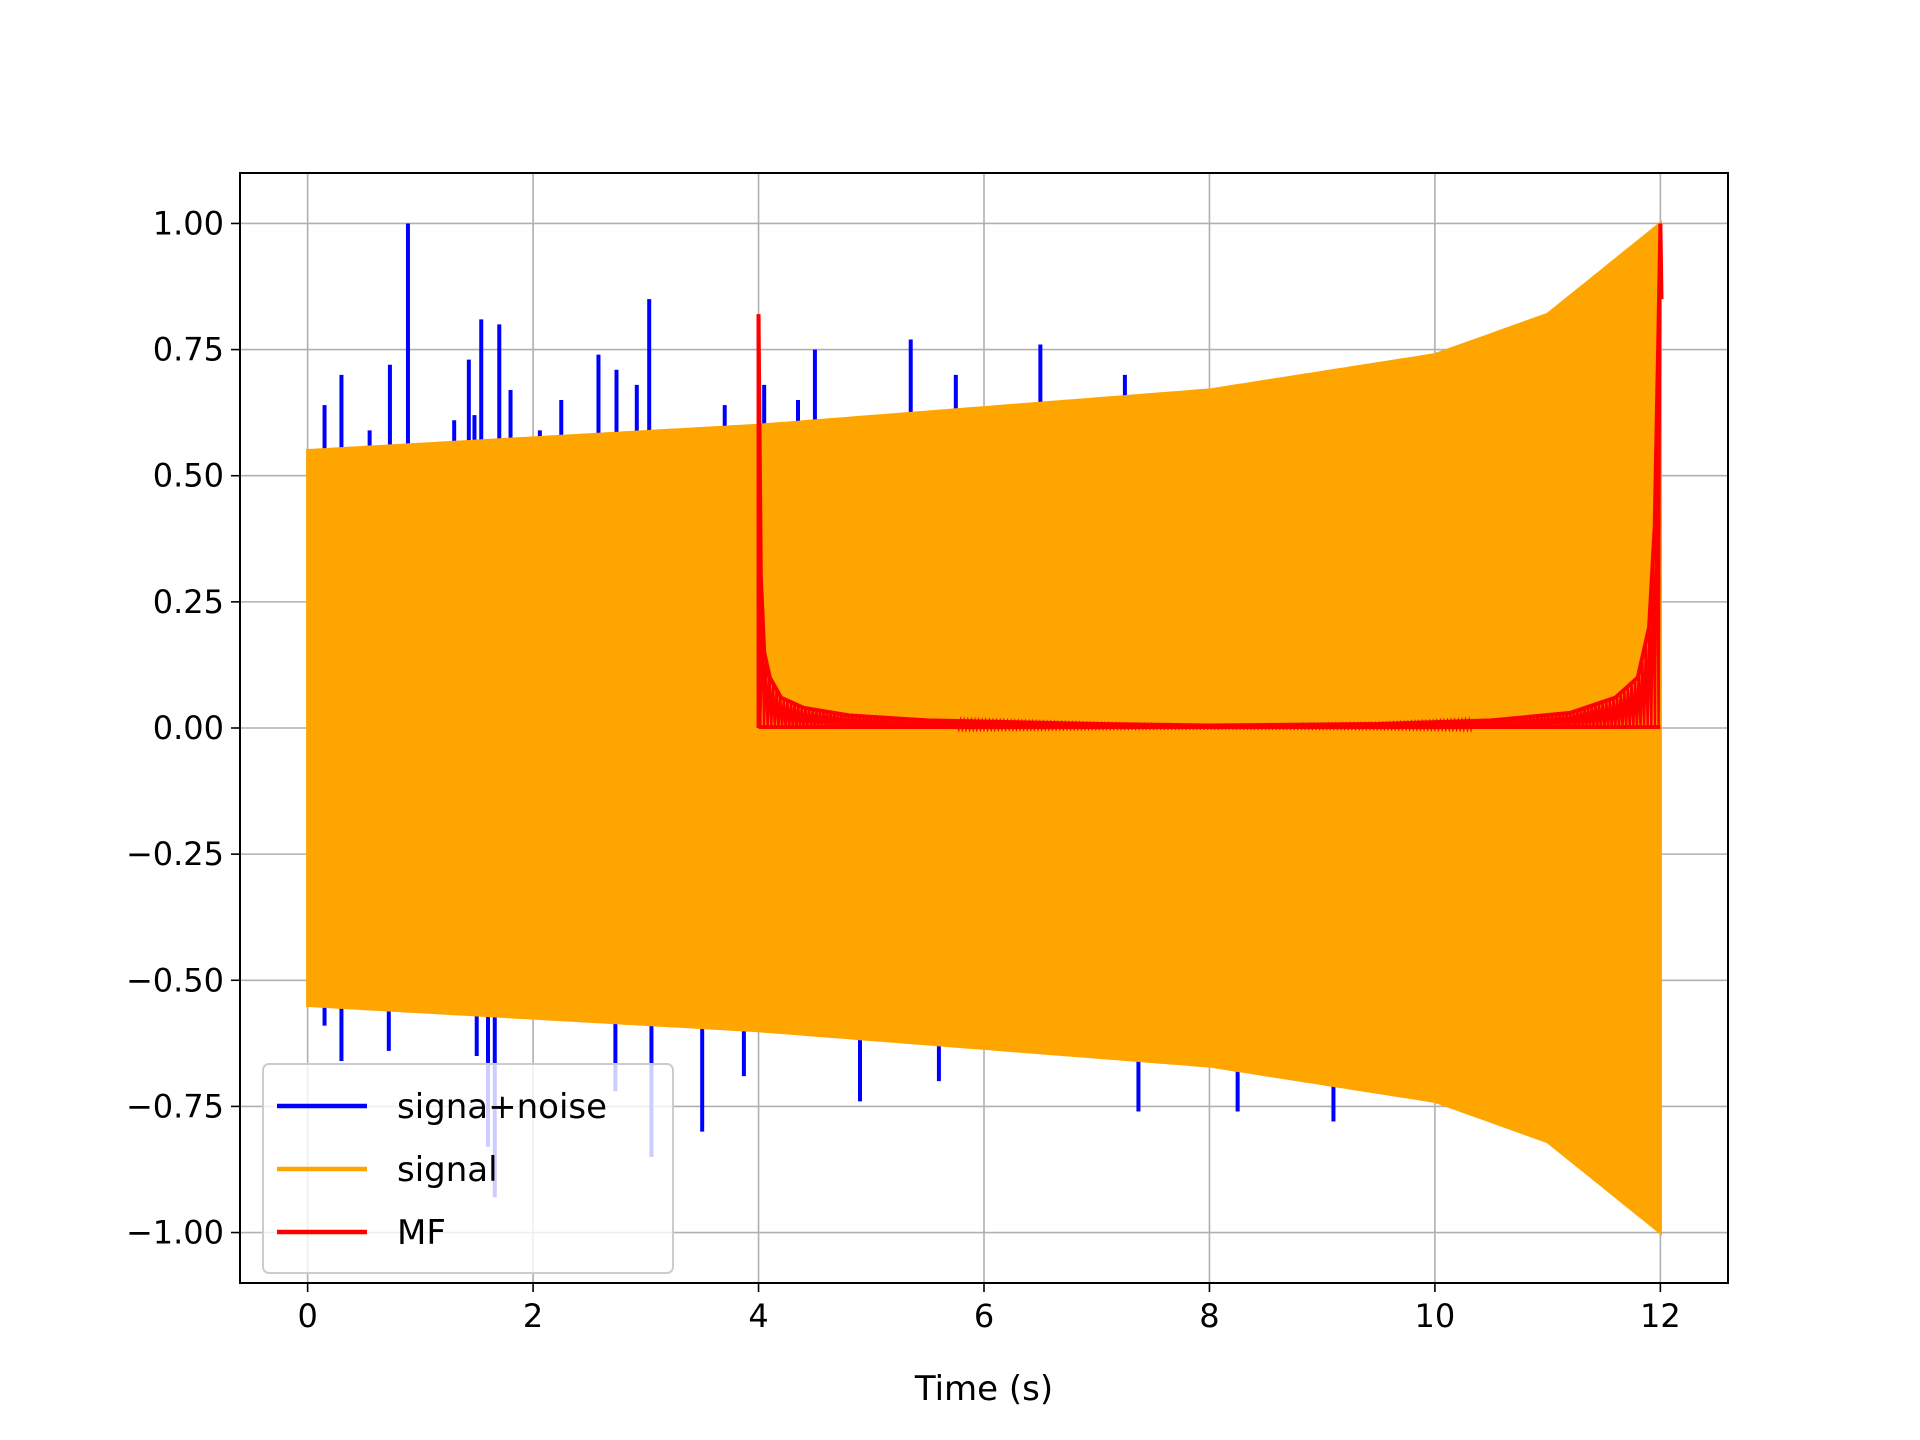 The image size is (1920, 1440). Describe the element at coordinates (175, 1233) in the screenshot. I see `y-tick-label: −1.00` at that location.